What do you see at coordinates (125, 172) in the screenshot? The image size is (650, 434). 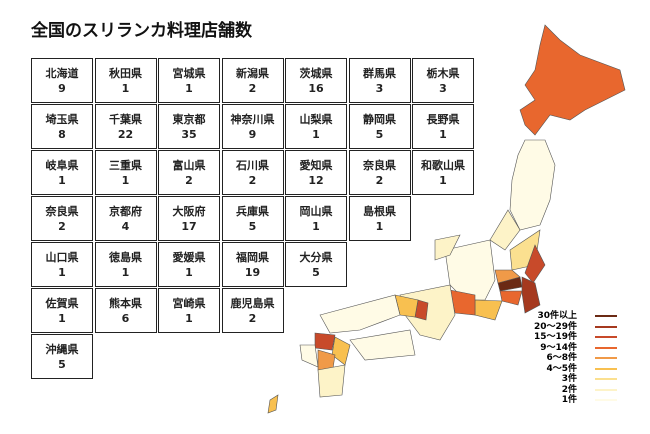 I see `prefecture-cell: 三重県 1` at bounding box center [125, 172].